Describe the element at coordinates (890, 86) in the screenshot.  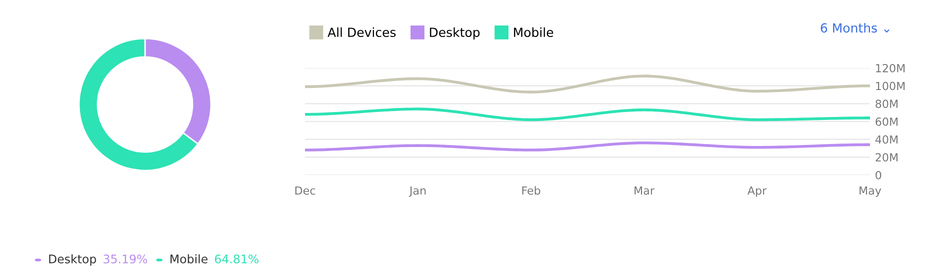
I see `y-tick-label: 100M` at that location.